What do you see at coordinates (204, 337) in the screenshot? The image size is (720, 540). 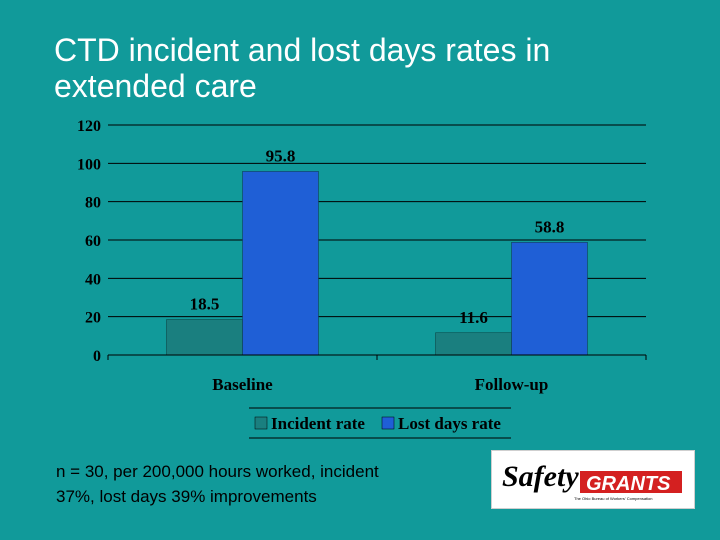 I see `bar-incident-baseline` at bounding box center [204, 337].